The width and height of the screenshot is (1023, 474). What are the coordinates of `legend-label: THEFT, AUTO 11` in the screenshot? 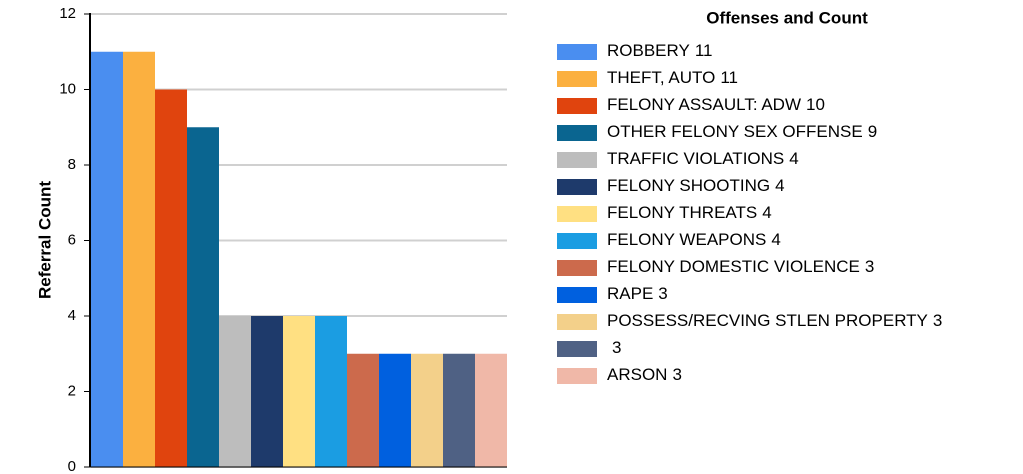 It's located at (672, 77).